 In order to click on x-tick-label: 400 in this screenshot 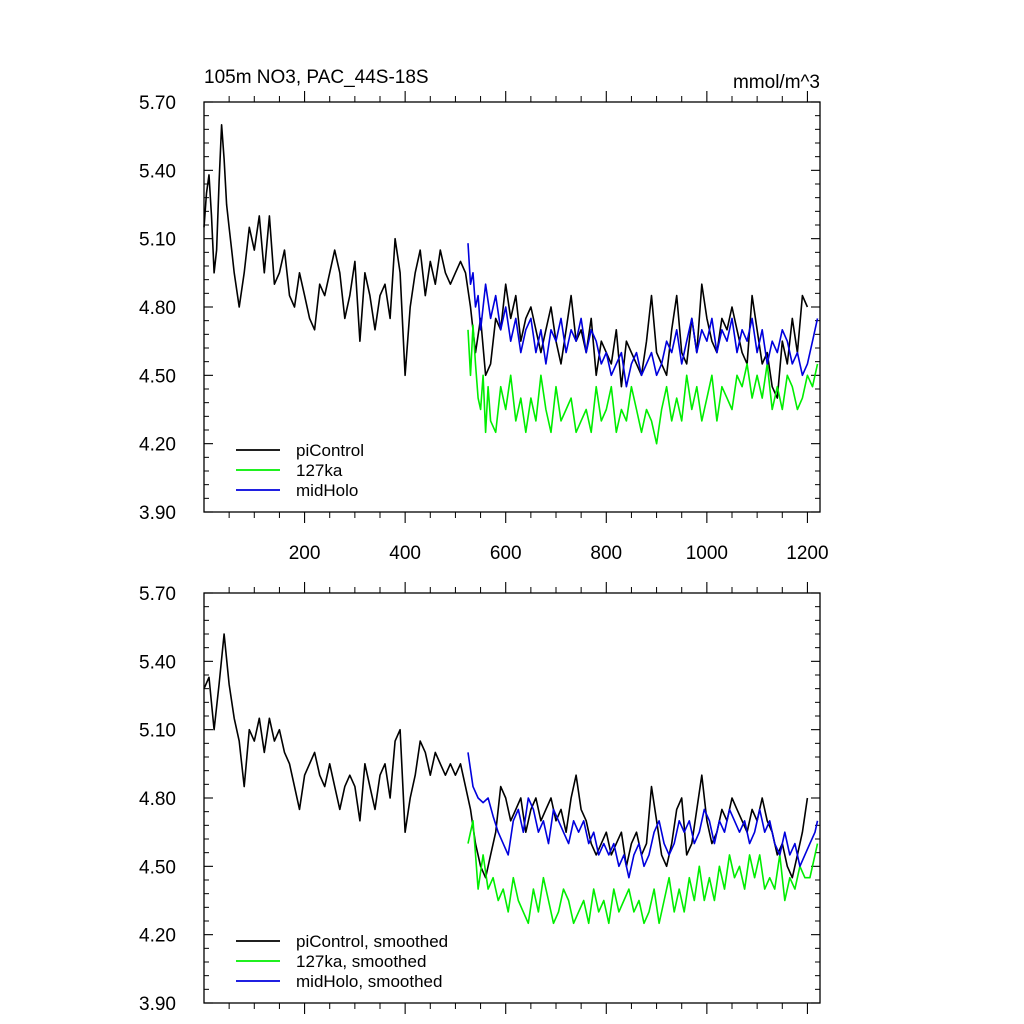, I will do `click(405, 553)`.